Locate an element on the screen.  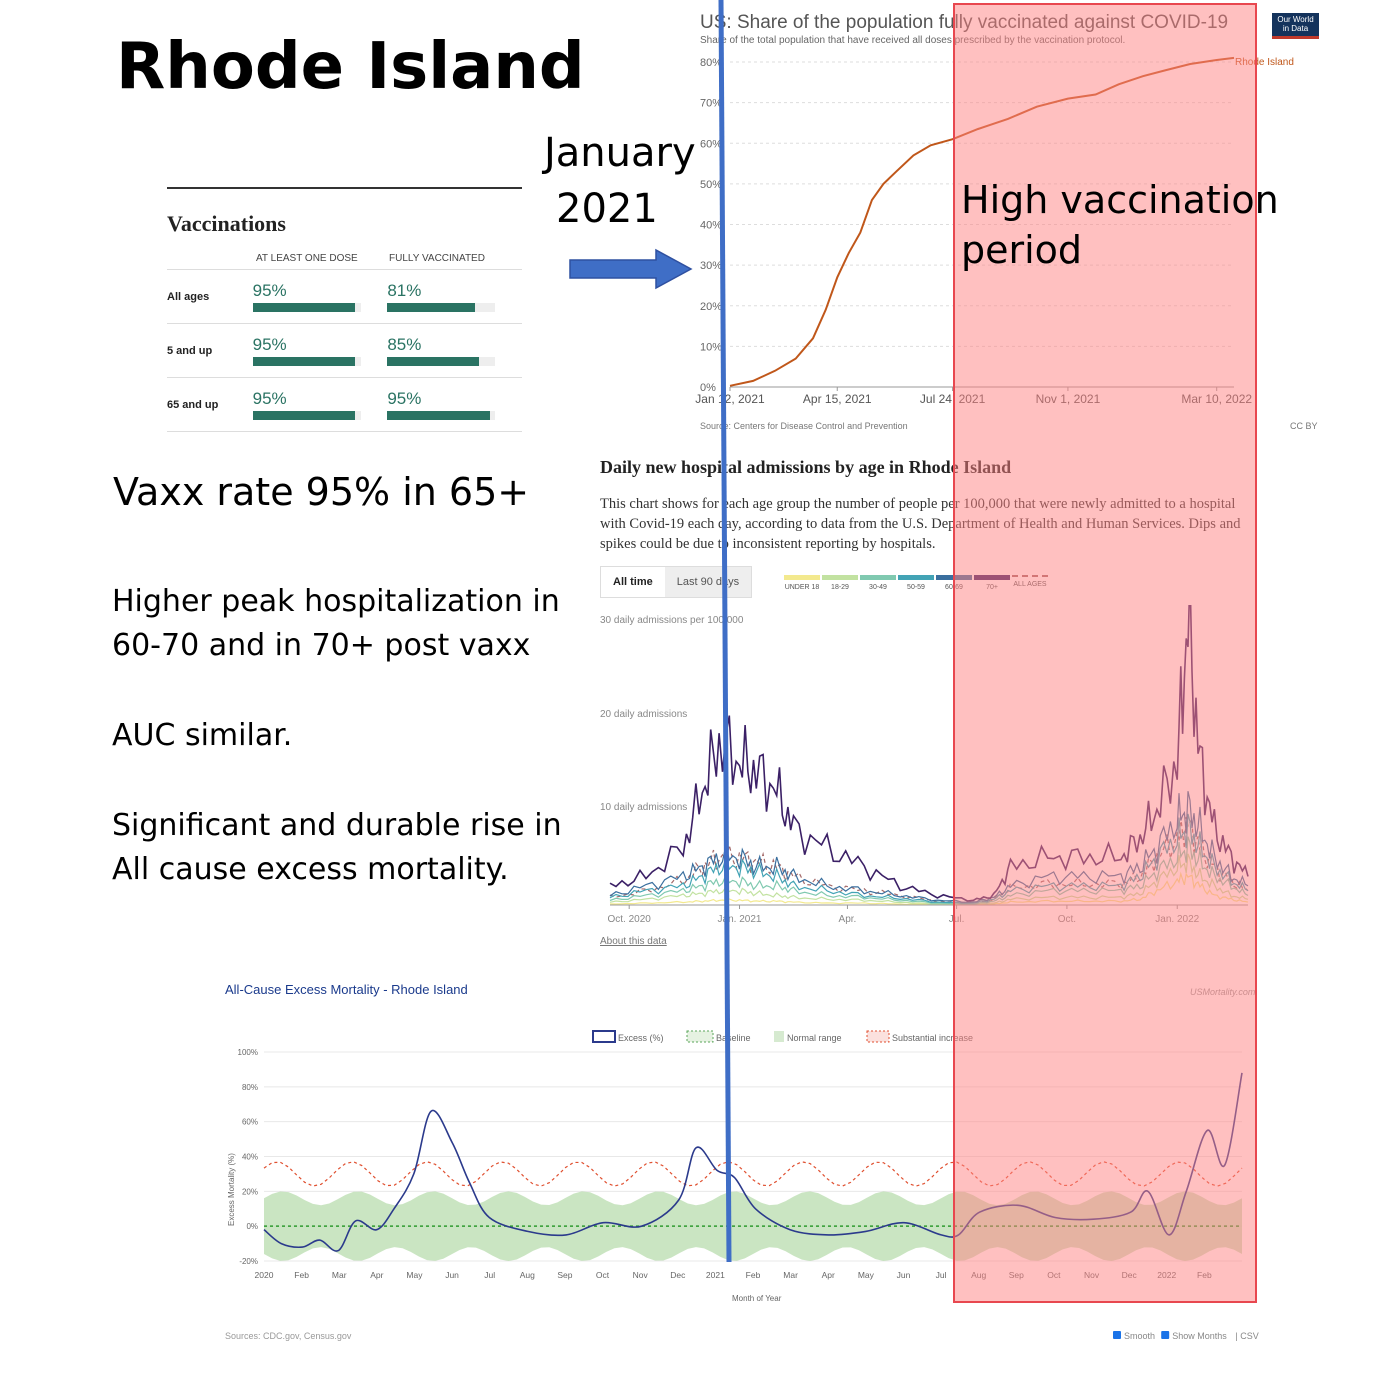
owid-xtick: Apr 15, 2021 is located at coordinates (837, 399).